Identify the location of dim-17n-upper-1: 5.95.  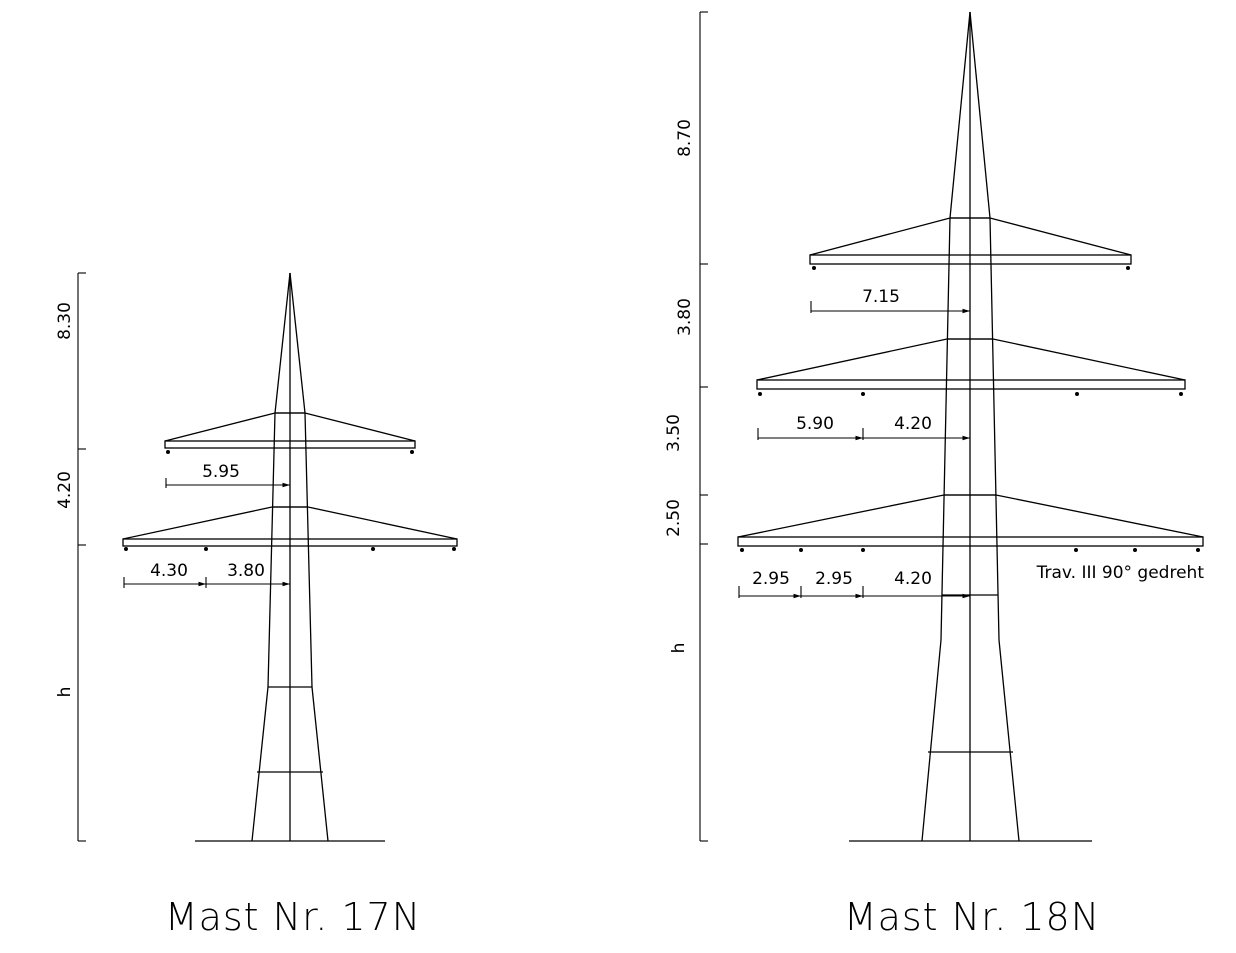
(221, 472).